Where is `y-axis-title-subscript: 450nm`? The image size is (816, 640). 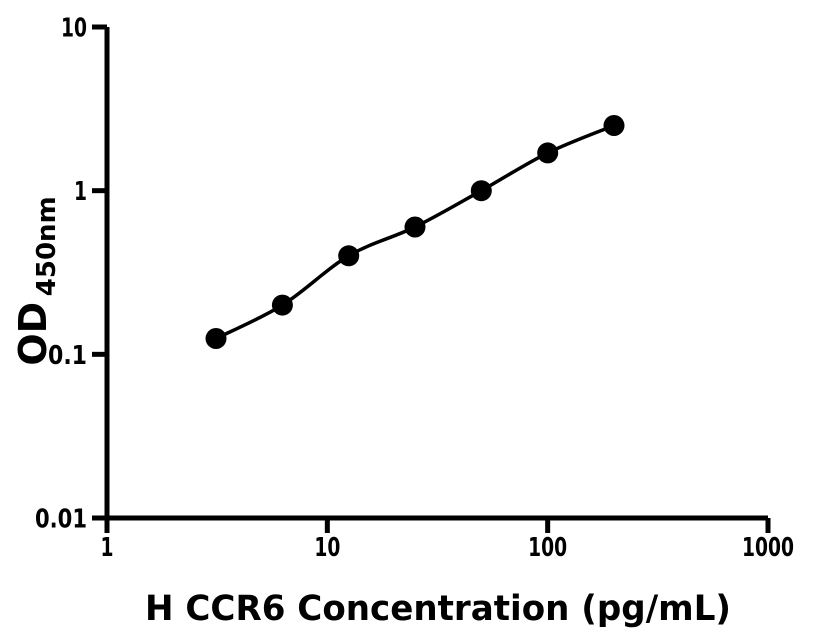
y-axis-title-subscript: 450nm is located at coordinates (47, 246).